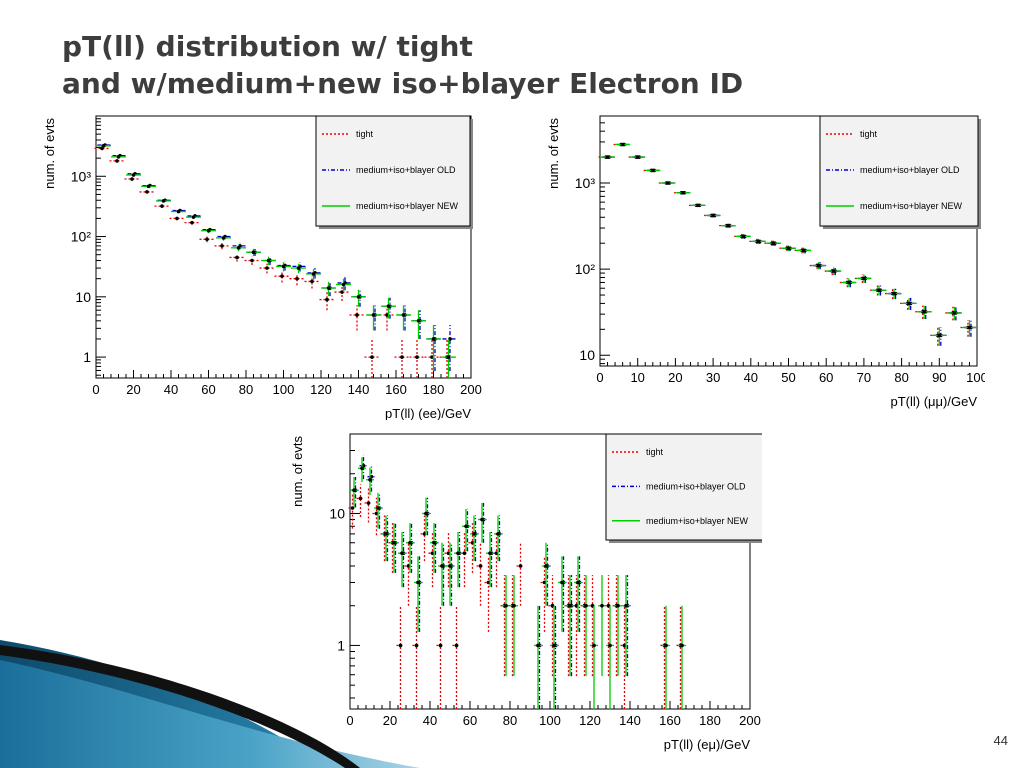  What do you see at coordinates (599, 377) in the screenshot?
I see `x-tick-label: 0` at bounding box center [599, 377].